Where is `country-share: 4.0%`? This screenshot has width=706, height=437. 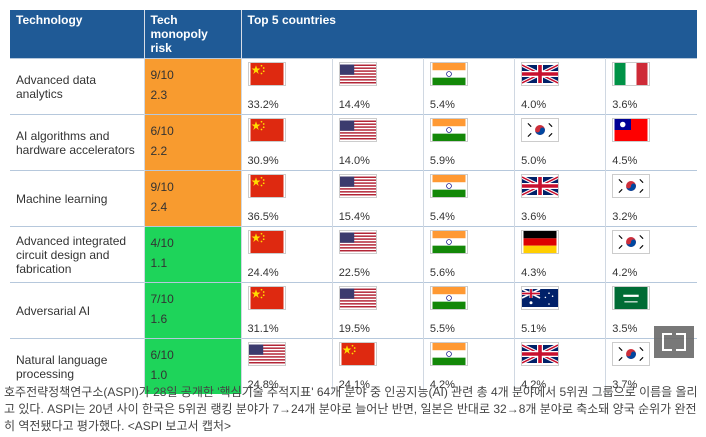
country-share: 4.0% is located at coordinates (534, 105).